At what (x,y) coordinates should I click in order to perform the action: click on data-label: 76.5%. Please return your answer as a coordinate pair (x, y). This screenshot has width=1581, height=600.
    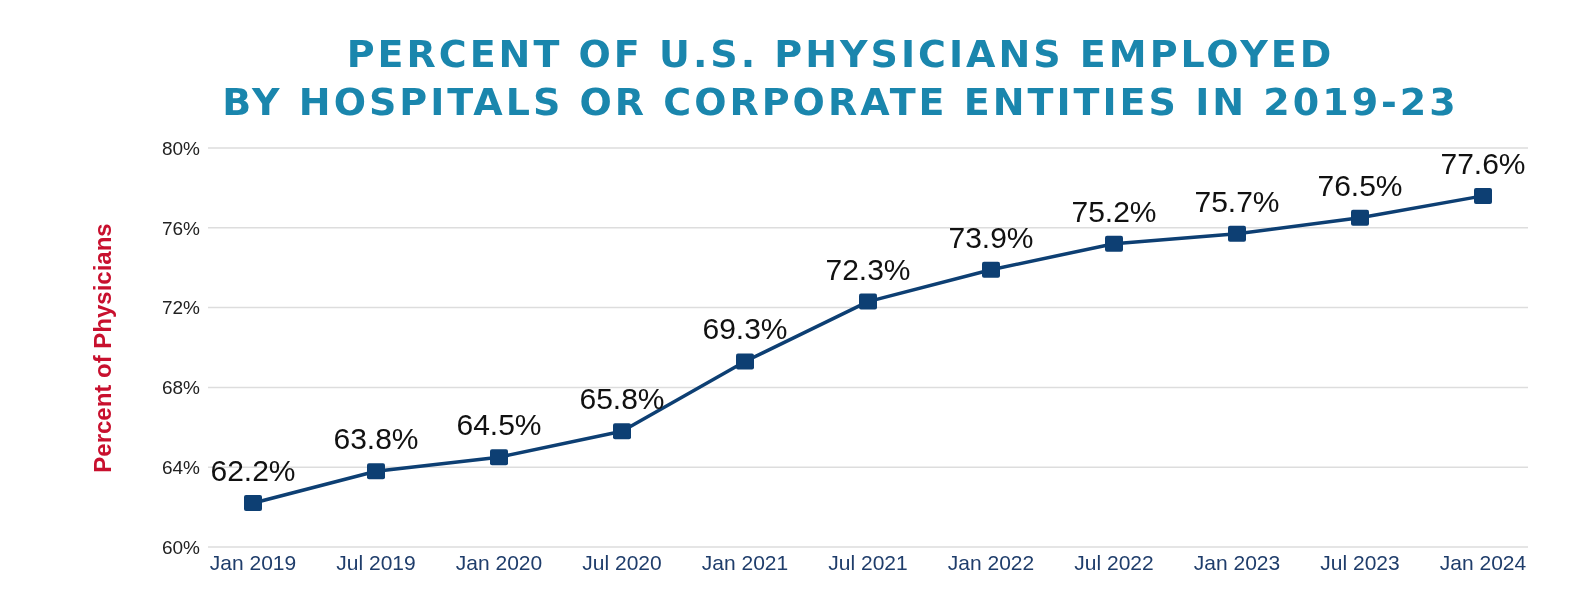
    Looking at the image, I should click on (1360, 185).